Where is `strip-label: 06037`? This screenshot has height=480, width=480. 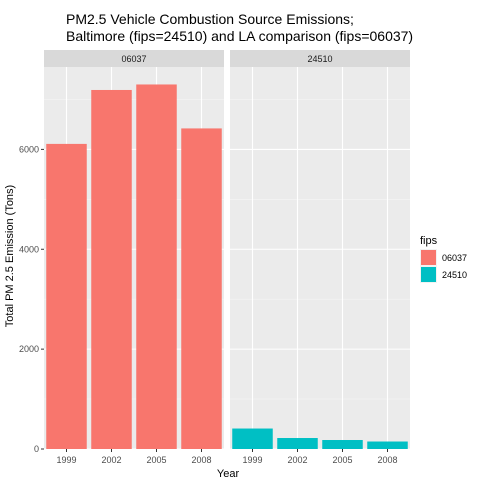
strip-label: 06037 is located at coordinates (133, 59).